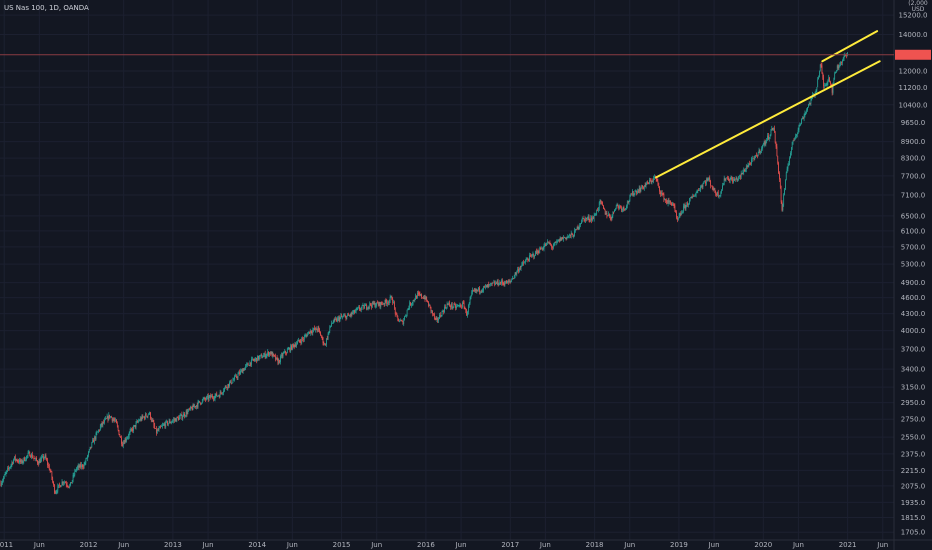  Describe the element at coordinates (913, 105) in the screenshot. I see `price-tick-label: 10400.0` at that location.